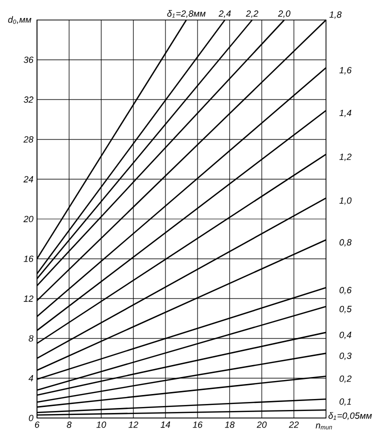 Image resolution: width=385 pixels, height=442 pixels. What do you see at coordinates (165, 425) in the screenshot?
I see `x-tick-label: 14` at bounding box center [165, 425].